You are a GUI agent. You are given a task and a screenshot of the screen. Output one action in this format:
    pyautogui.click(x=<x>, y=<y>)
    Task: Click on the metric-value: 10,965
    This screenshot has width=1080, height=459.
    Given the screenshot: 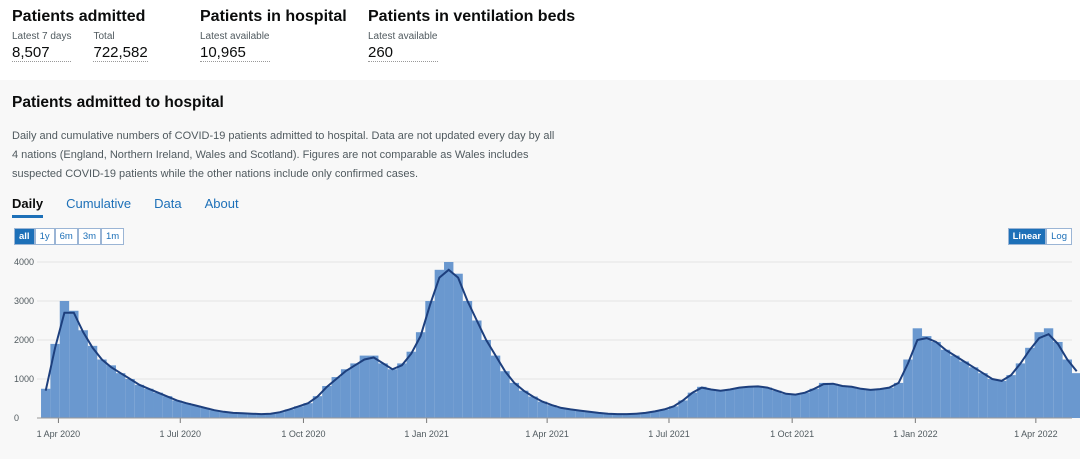 What is the action you would take?
    pyautogui.click(x=235, y=53)
    